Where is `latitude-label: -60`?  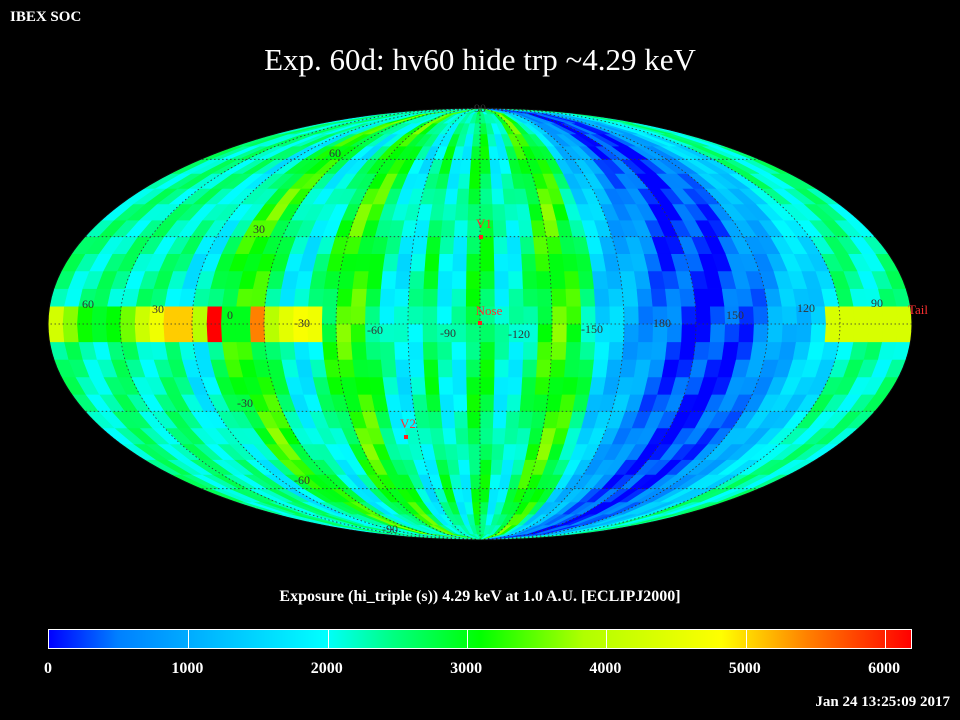
latitude-label: -60 is located at coordinates (302, 480).